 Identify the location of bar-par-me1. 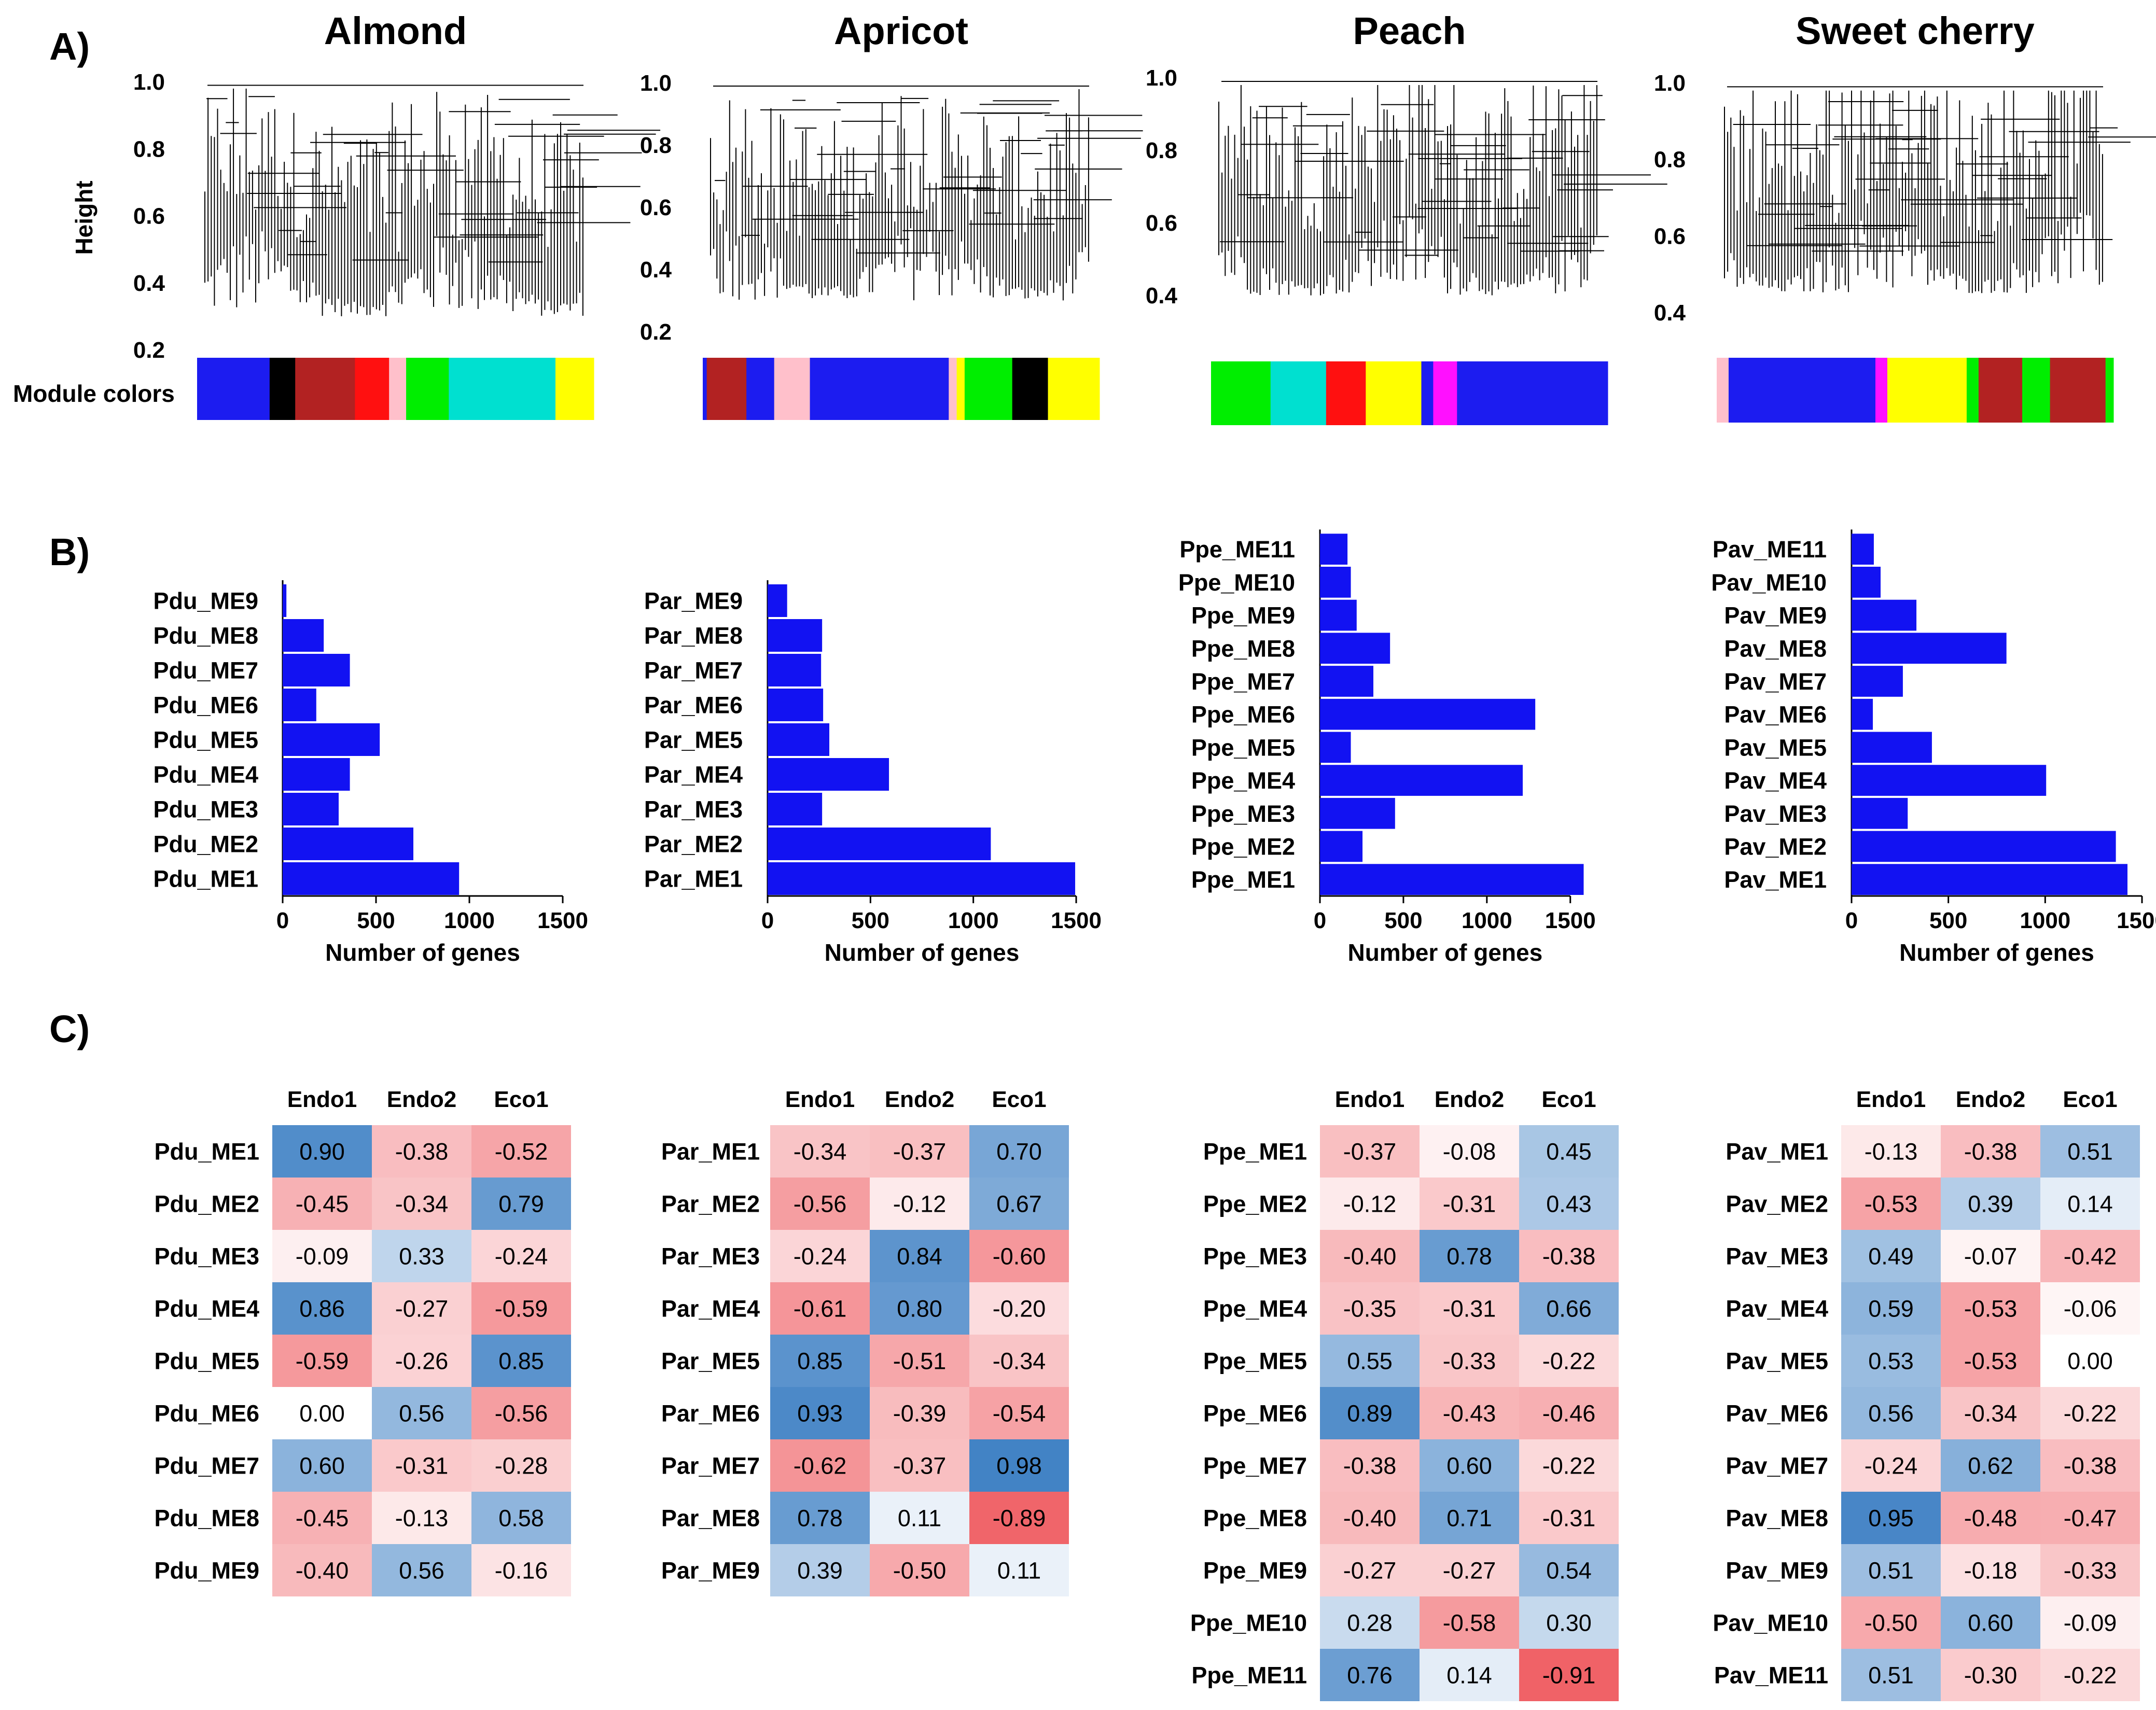
(922, 878).